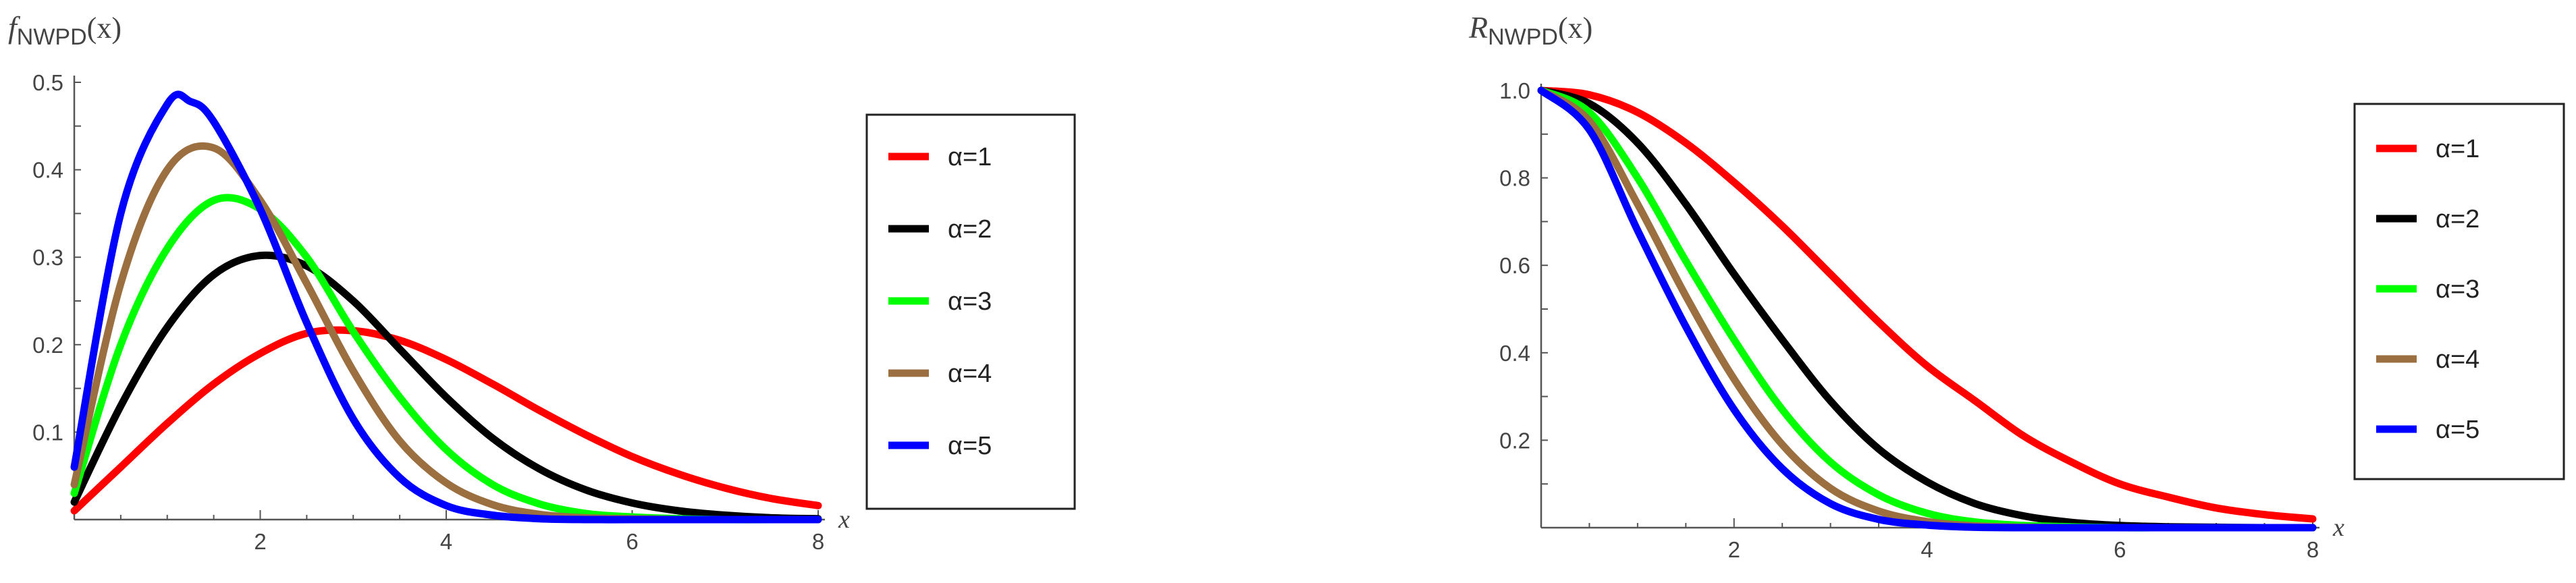 The width and height of the screenshot is (2576, 583). Describe the element at coordinates (1515, 265) in the screenshot. I see `y-tick-label: 0.6` at that location.